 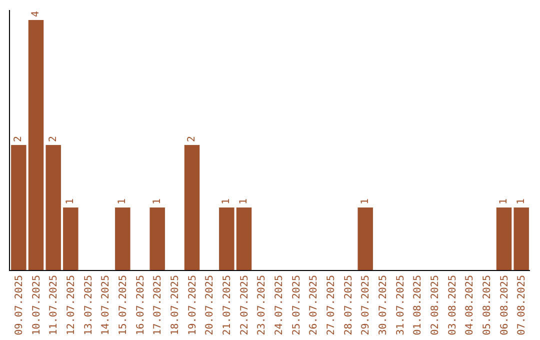 What do you see at coordinates (244, 305) in the screenshot?
I see `x-tick-label: 22.07.2025` at bounding box center [244, 305].